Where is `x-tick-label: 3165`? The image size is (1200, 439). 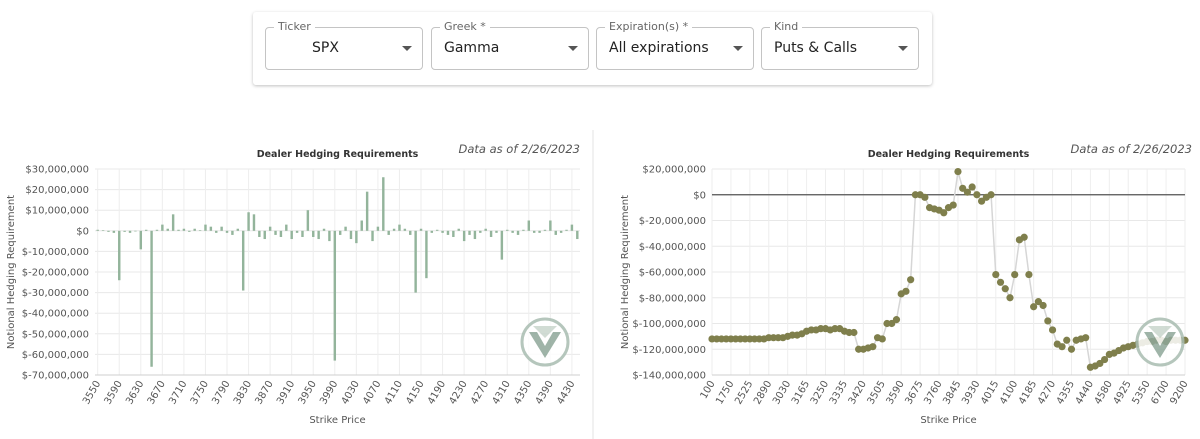 x-tick-label: 3165 is located at coordinates (801, 393).